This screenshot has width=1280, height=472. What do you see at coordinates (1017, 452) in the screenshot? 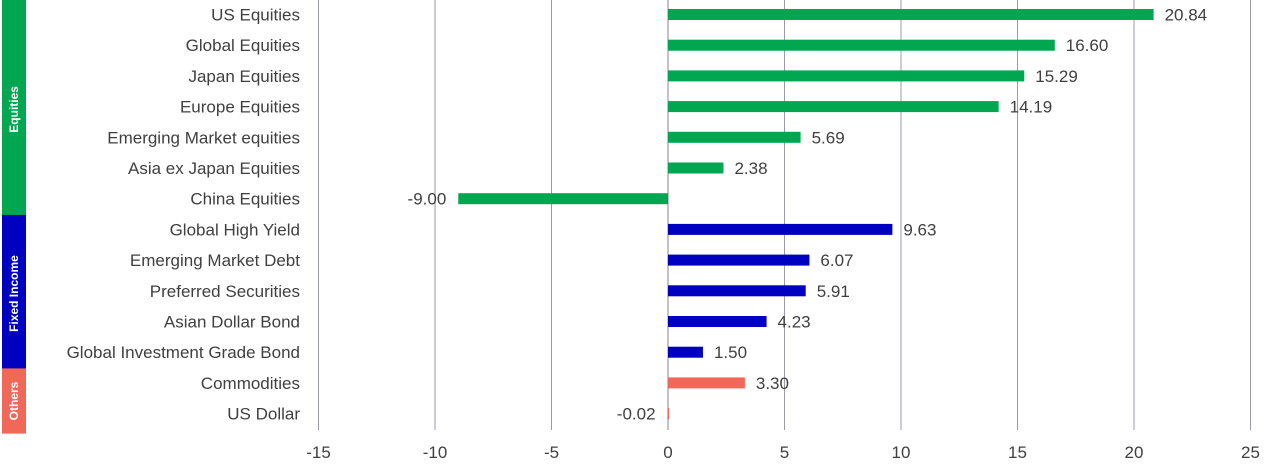
I see `x-tick-label: 15` at bounding box center [1017, 452].